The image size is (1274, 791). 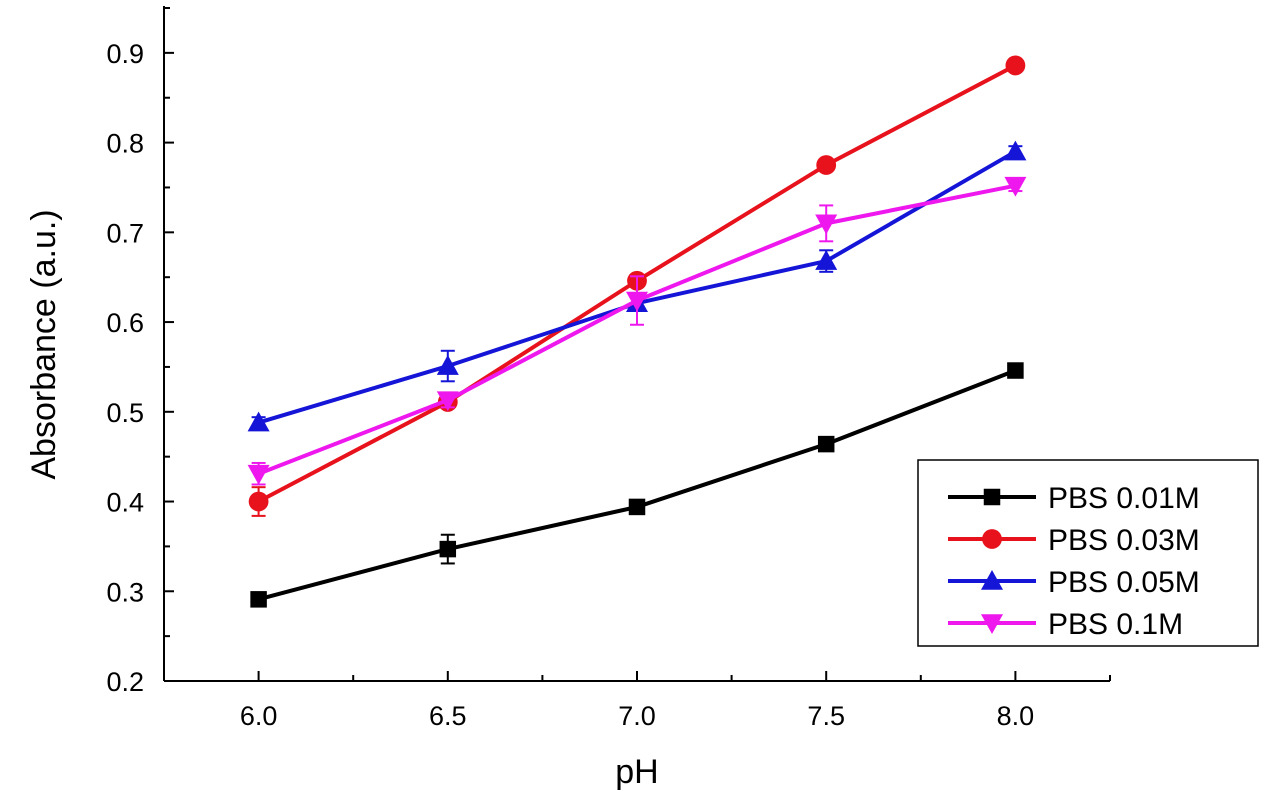 I want to click on legend-item: PBS 0.1M, so click(x=1065, y=624).